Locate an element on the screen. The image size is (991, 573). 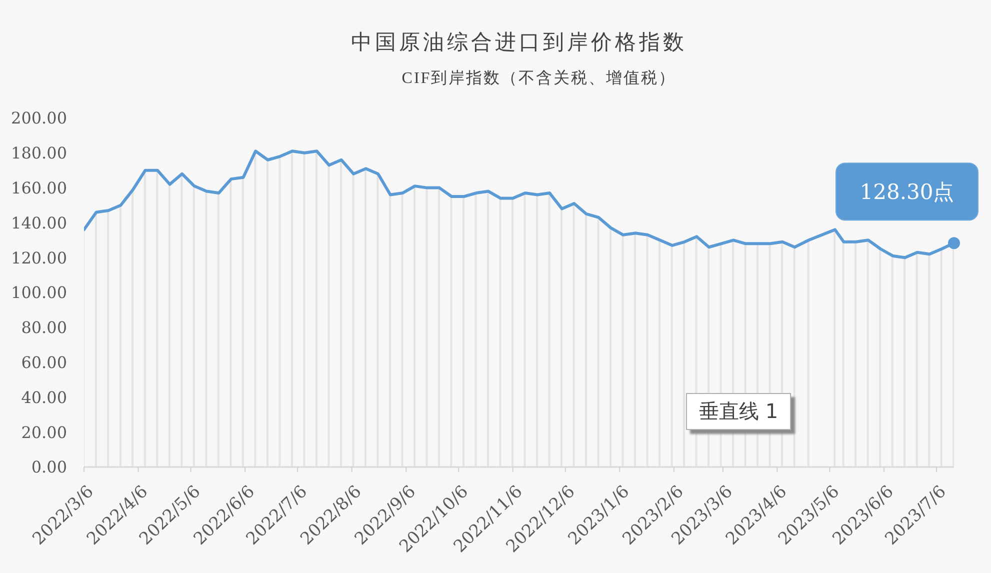
annotation: 垂直线 1 is located at coordinates (739, 411).